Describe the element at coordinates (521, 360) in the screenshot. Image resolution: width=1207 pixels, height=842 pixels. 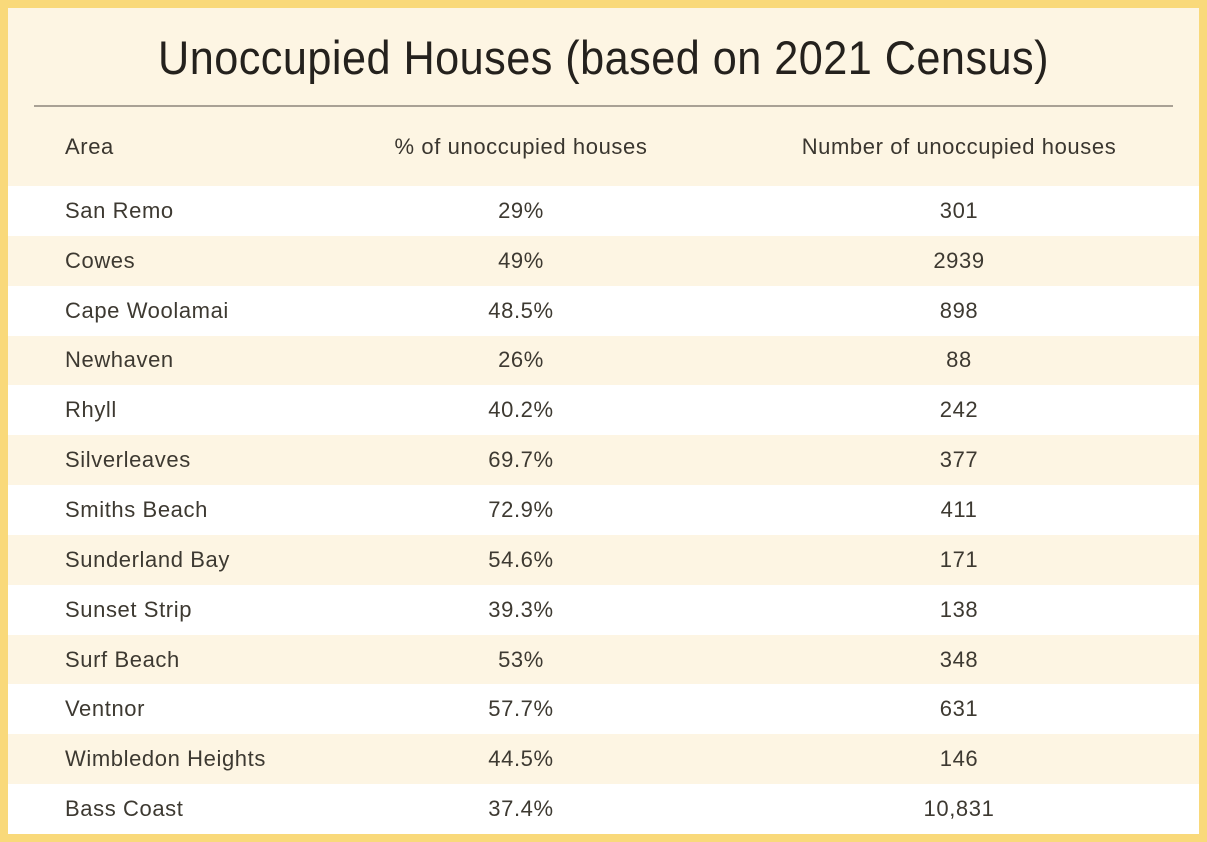
I see `percent-cell: 26%` at that location.